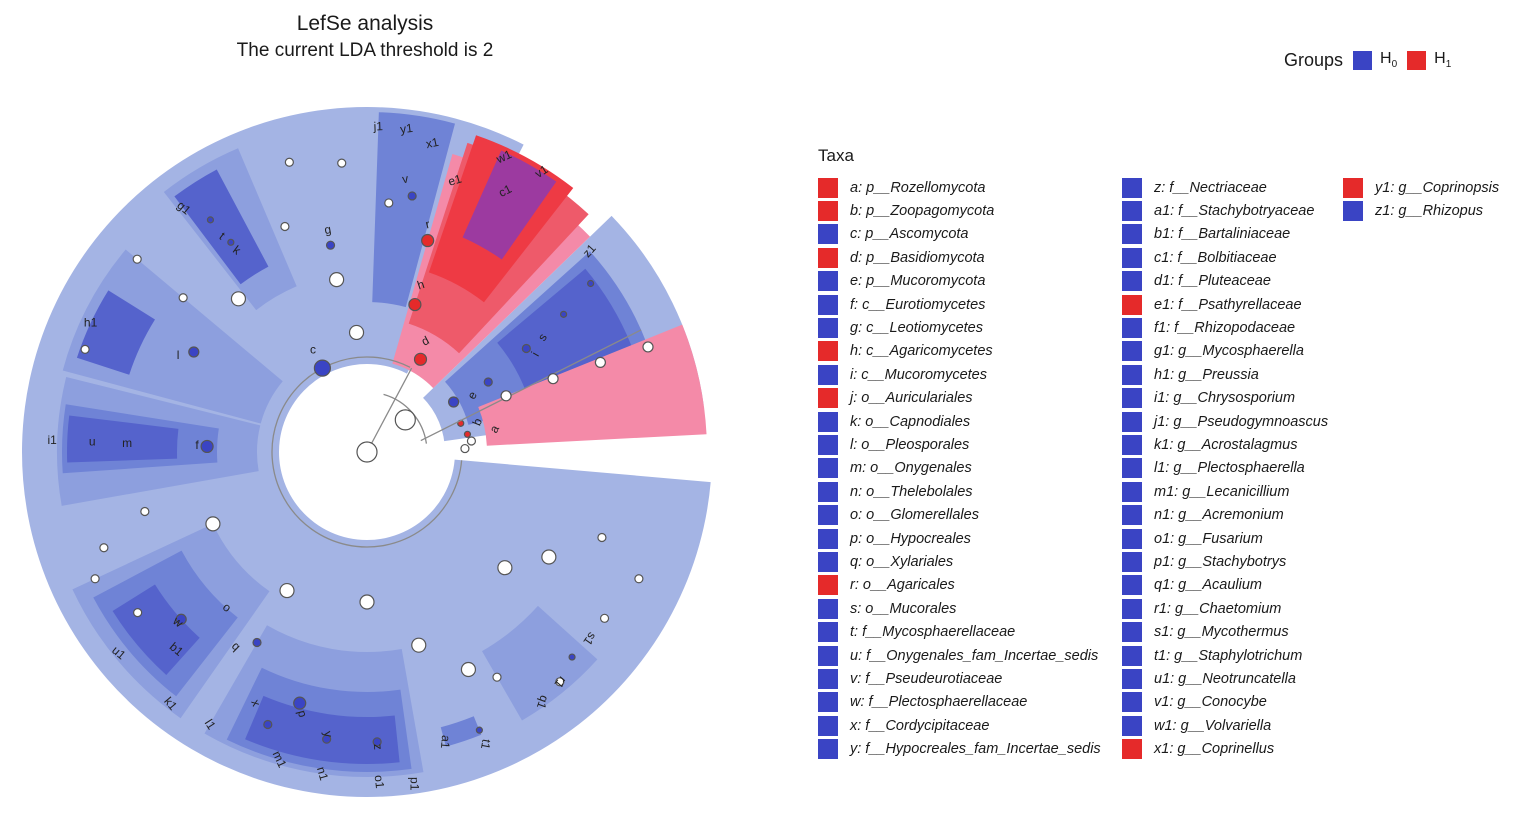  Describe the element at coordinates (974, 655) in the screenshot. I see `taxa-label: u: f__Onygenales_fam_Incertae_sedis` at that location.